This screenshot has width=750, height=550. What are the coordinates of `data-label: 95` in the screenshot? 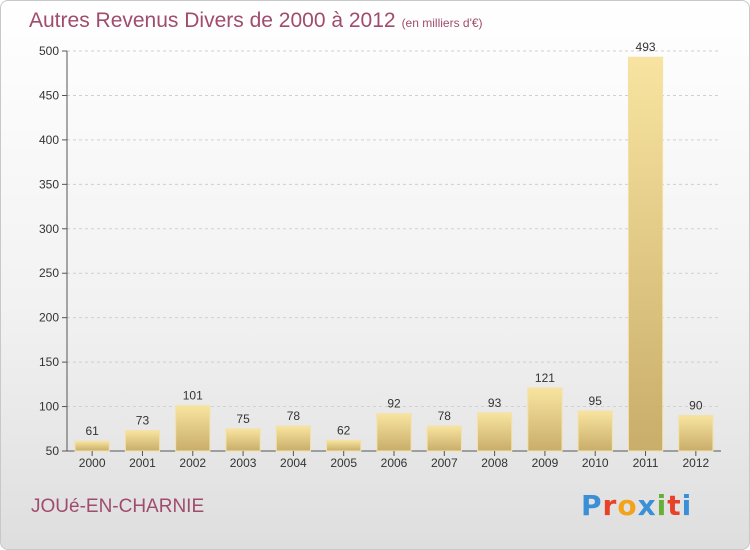 It's located at (596, 401).